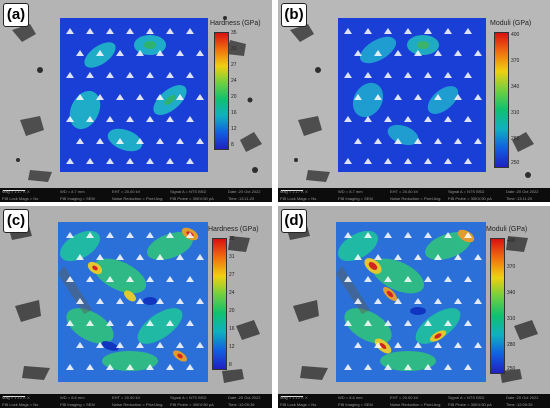 This screenshot has height=411, width=550. I want to click on panel-label: (a), so click(16, 15).